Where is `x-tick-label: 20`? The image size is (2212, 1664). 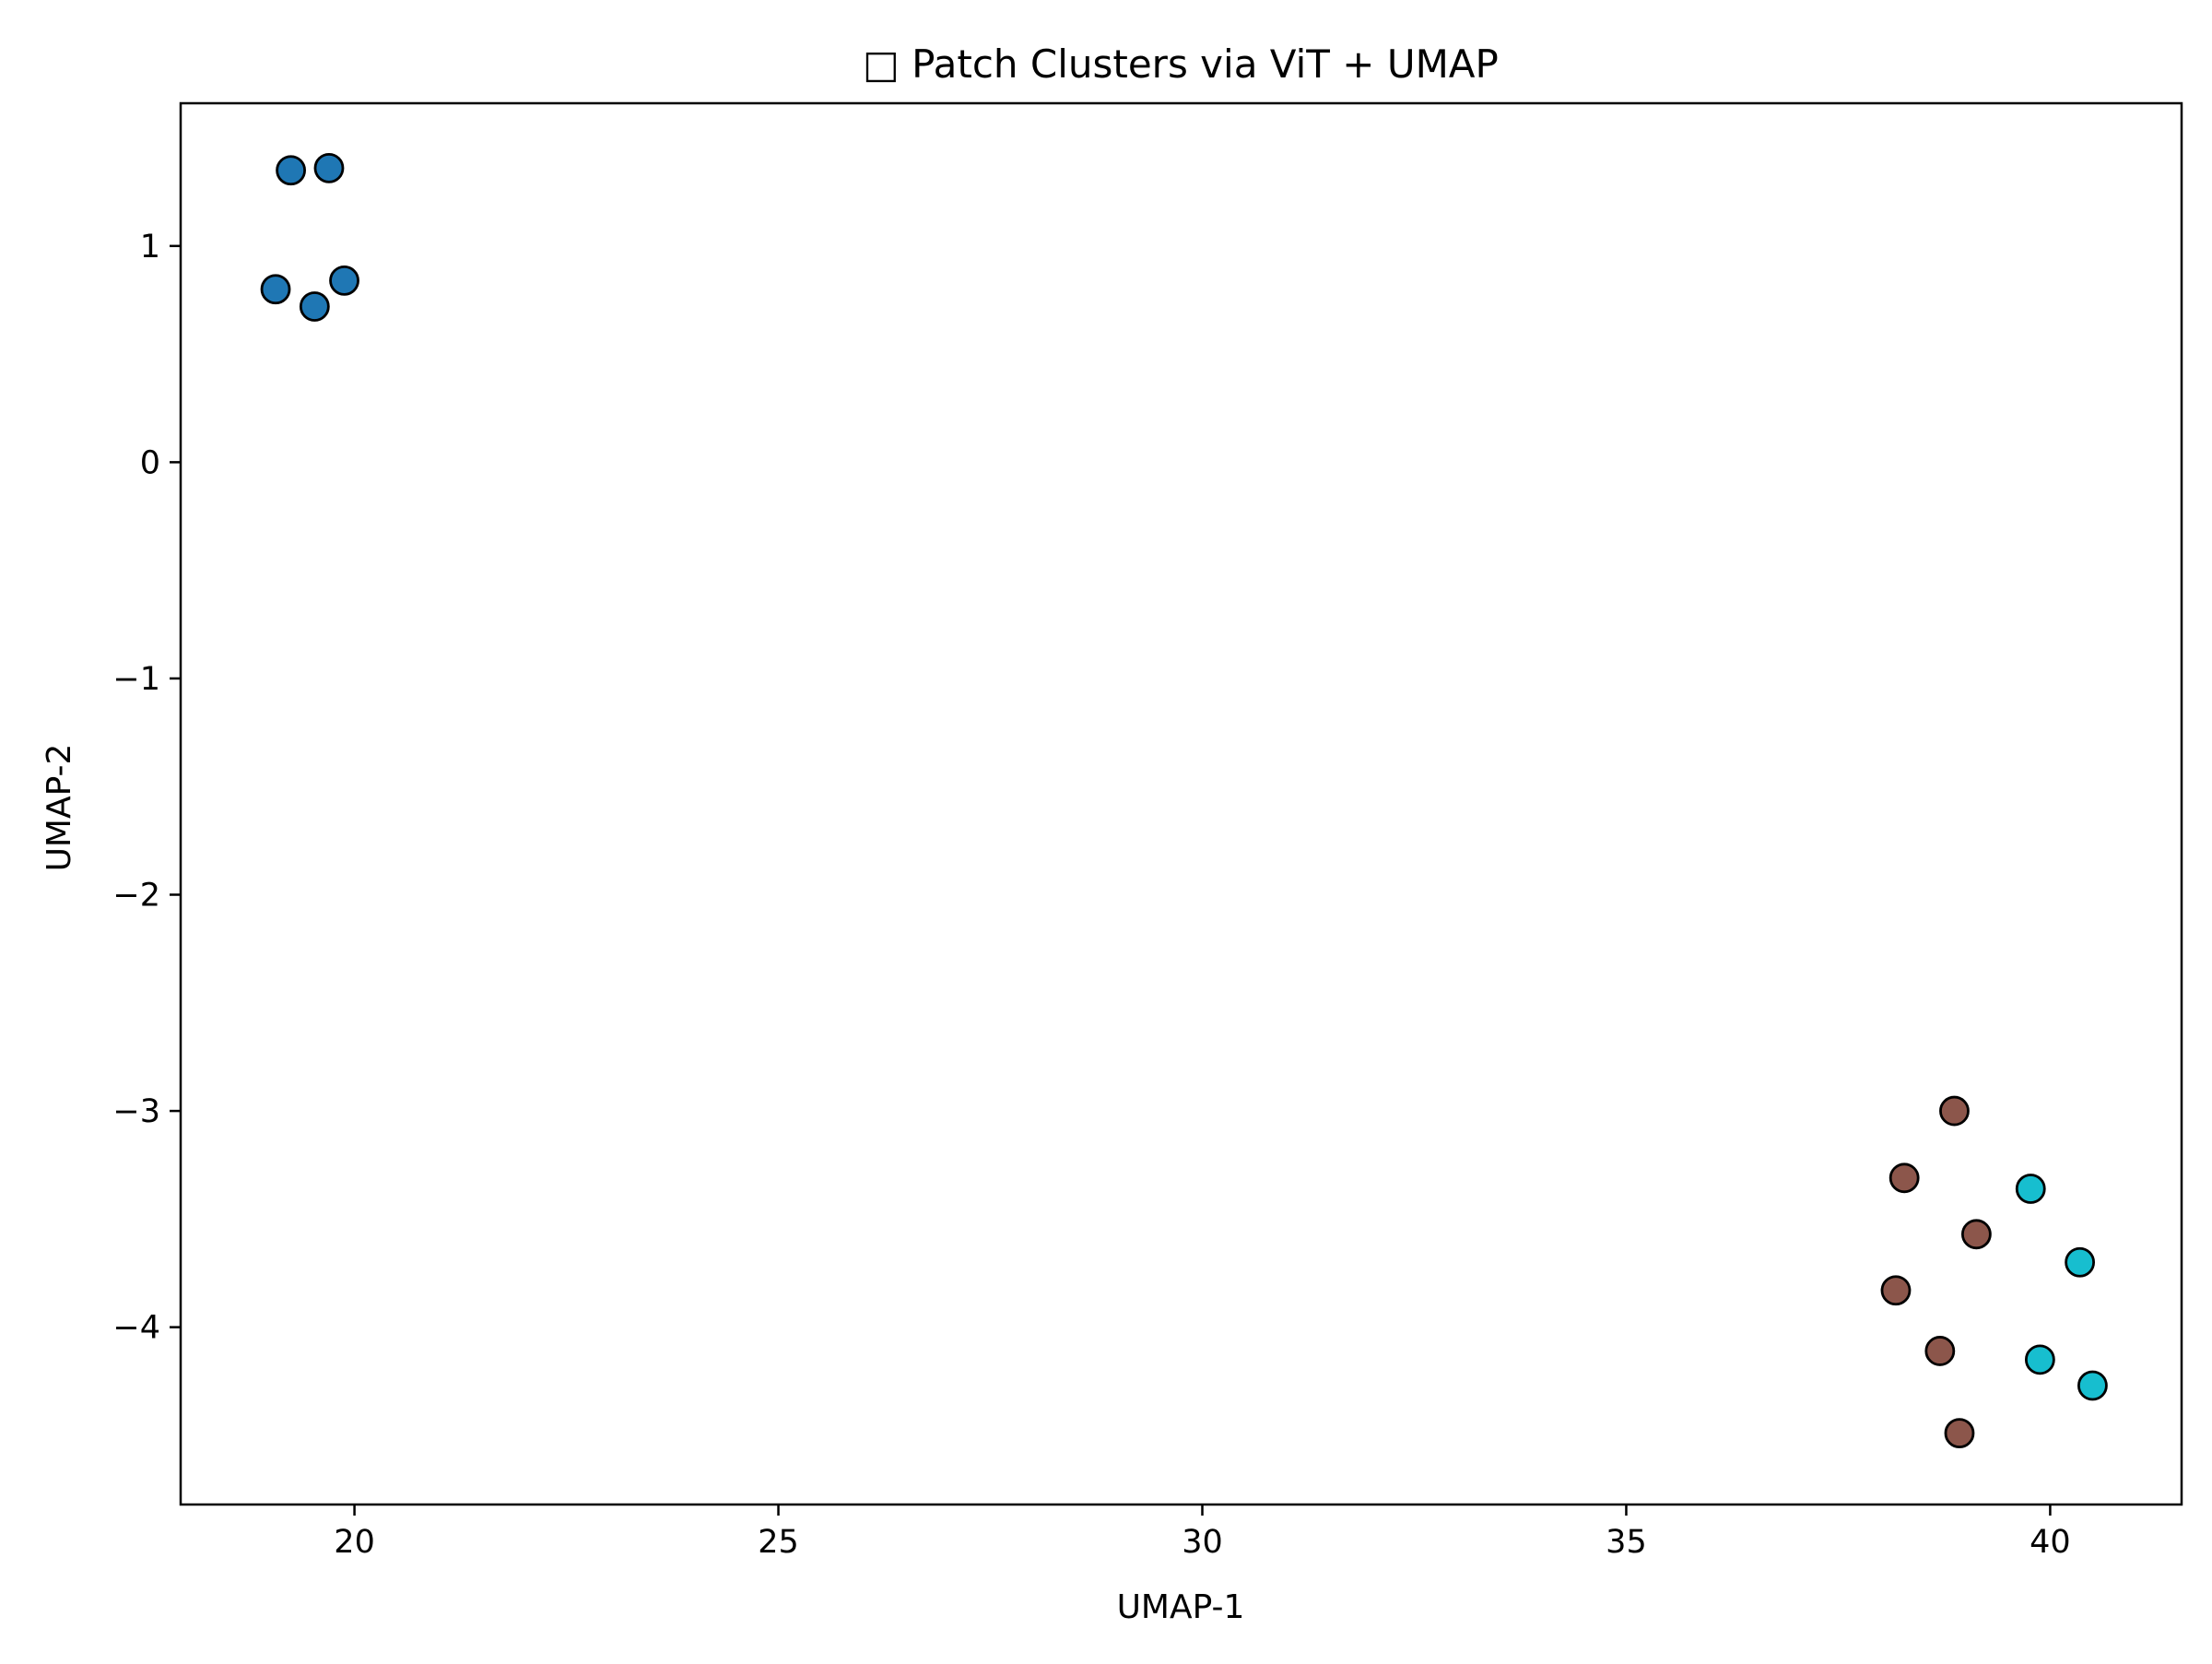 x-tick-label: 20 is located at coordinates (354, 1542).